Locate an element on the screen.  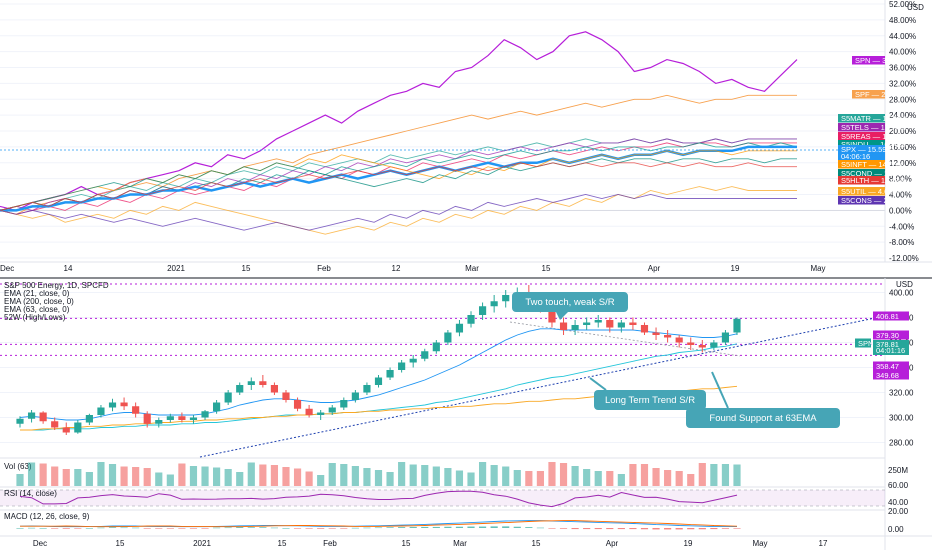
top-y-tick: 12.00% is located at coordinates (902, 163).